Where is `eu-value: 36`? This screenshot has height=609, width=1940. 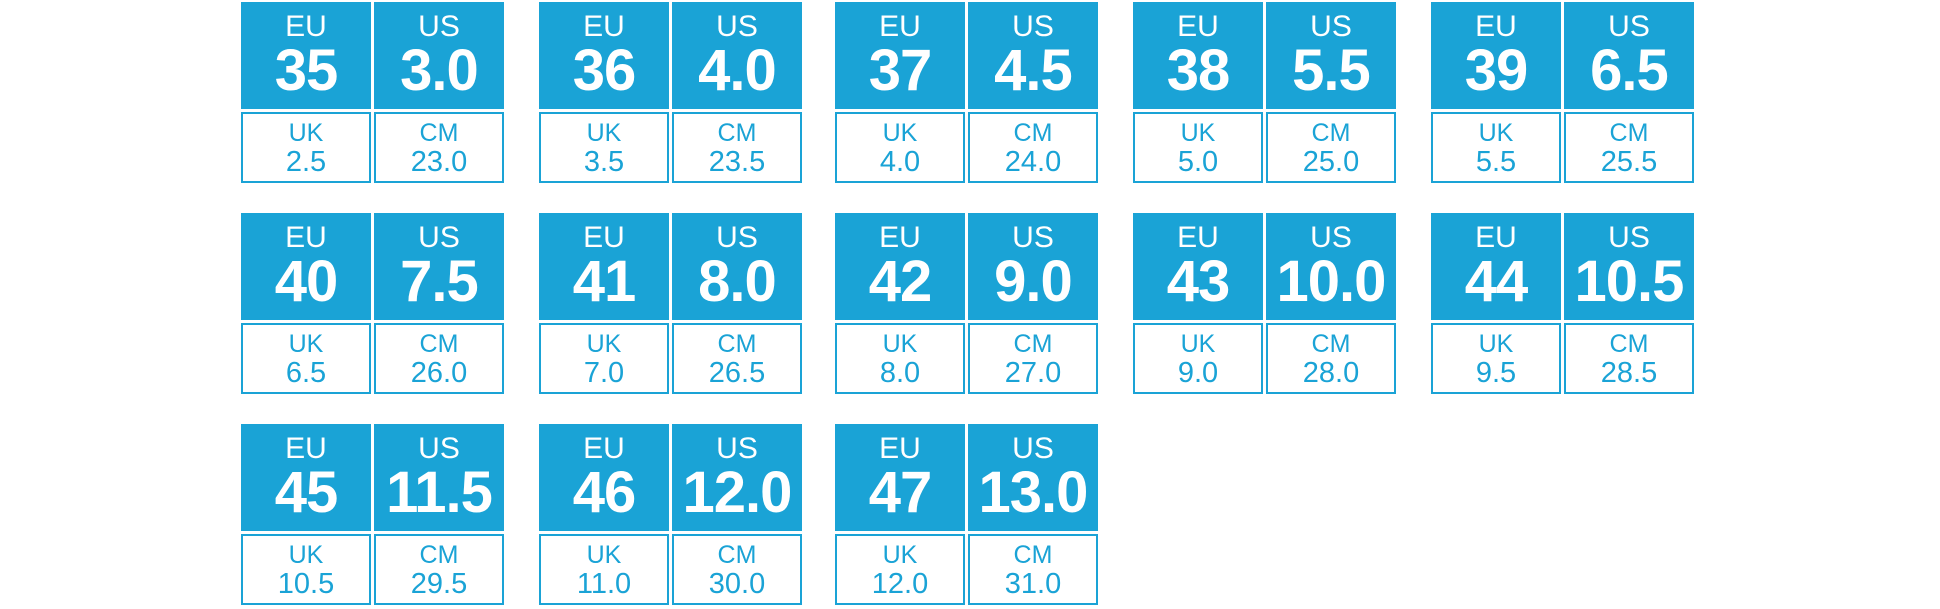
eu-value: 36 is located at coordinates (604, 70).